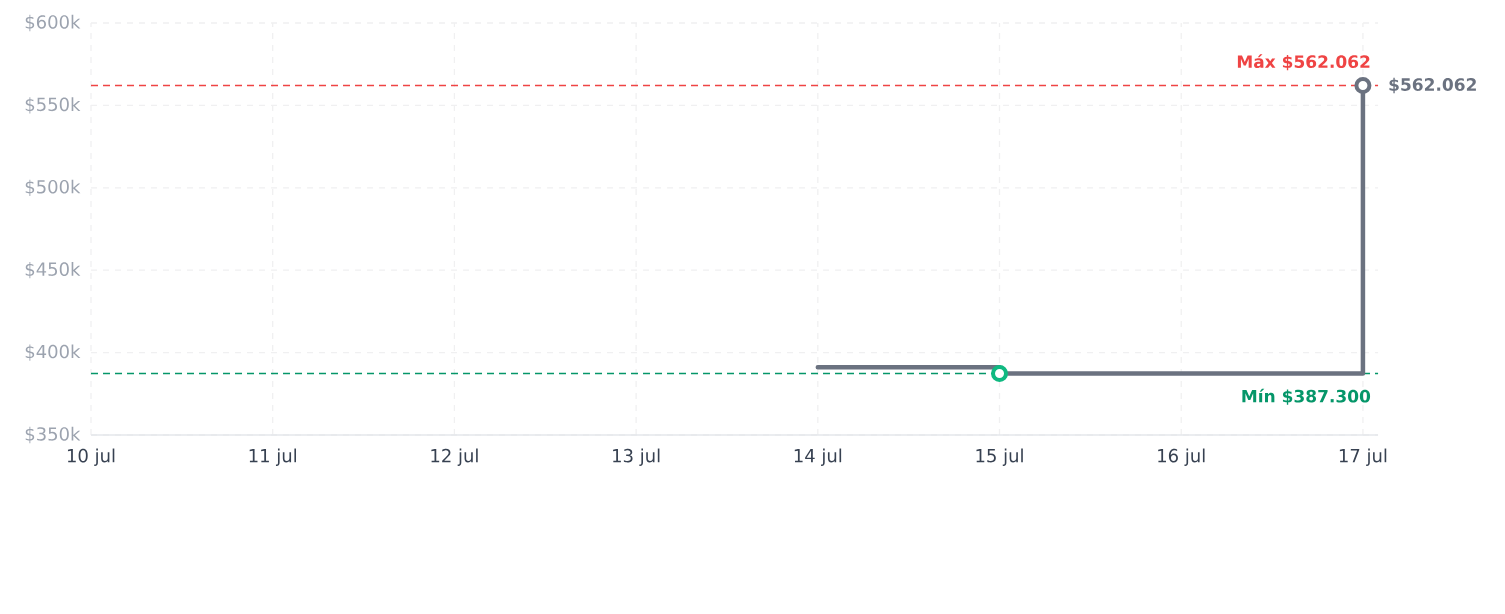 The width and height of the screenshot is (1505, 614). What do you see at coordinates (273, 457) in the screenshot?
I see `x-tick-label: 11 jul` at bounding box center [273, 457].